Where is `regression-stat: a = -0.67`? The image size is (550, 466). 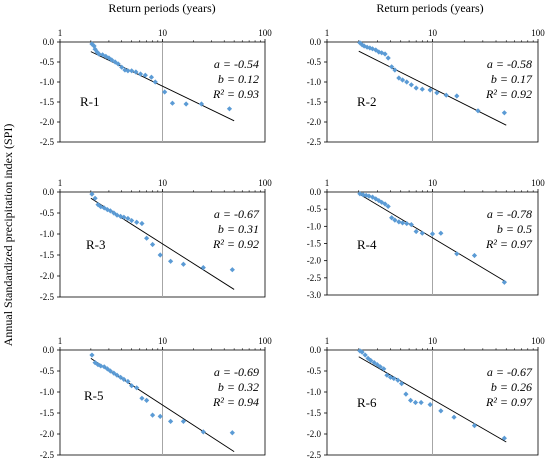 regression-stat: a = -0.67 is located at coordinates (510, 372).